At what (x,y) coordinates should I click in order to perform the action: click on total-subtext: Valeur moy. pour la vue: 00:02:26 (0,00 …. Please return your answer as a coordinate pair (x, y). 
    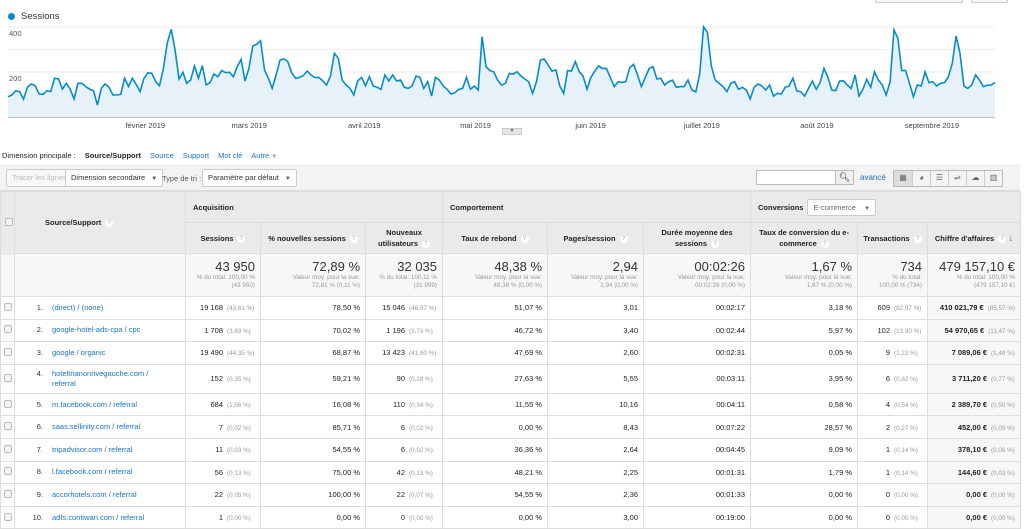
    Looking at the image, I should click on (711, 281).